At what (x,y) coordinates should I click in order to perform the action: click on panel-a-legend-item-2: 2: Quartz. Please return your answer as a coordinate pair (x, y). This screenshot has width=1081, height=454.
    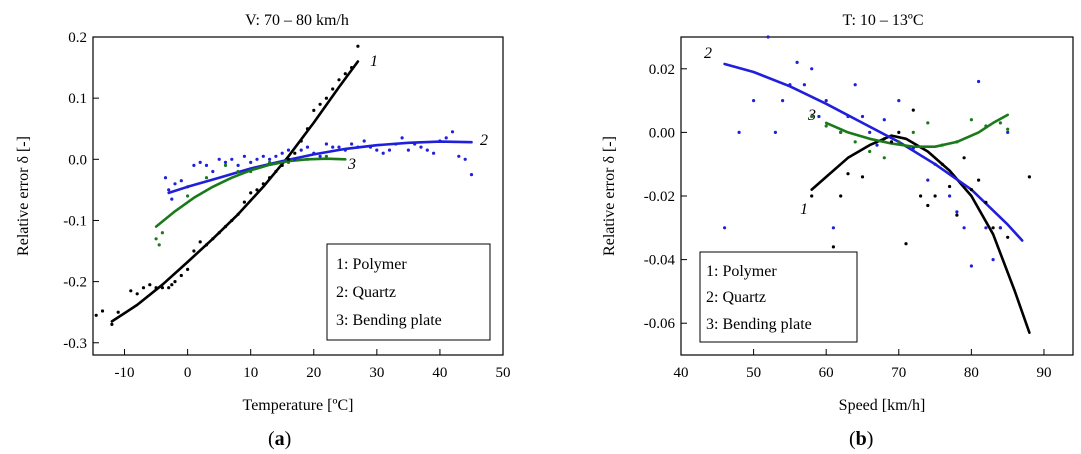
    Looking at the image, I should click on (366, 292).